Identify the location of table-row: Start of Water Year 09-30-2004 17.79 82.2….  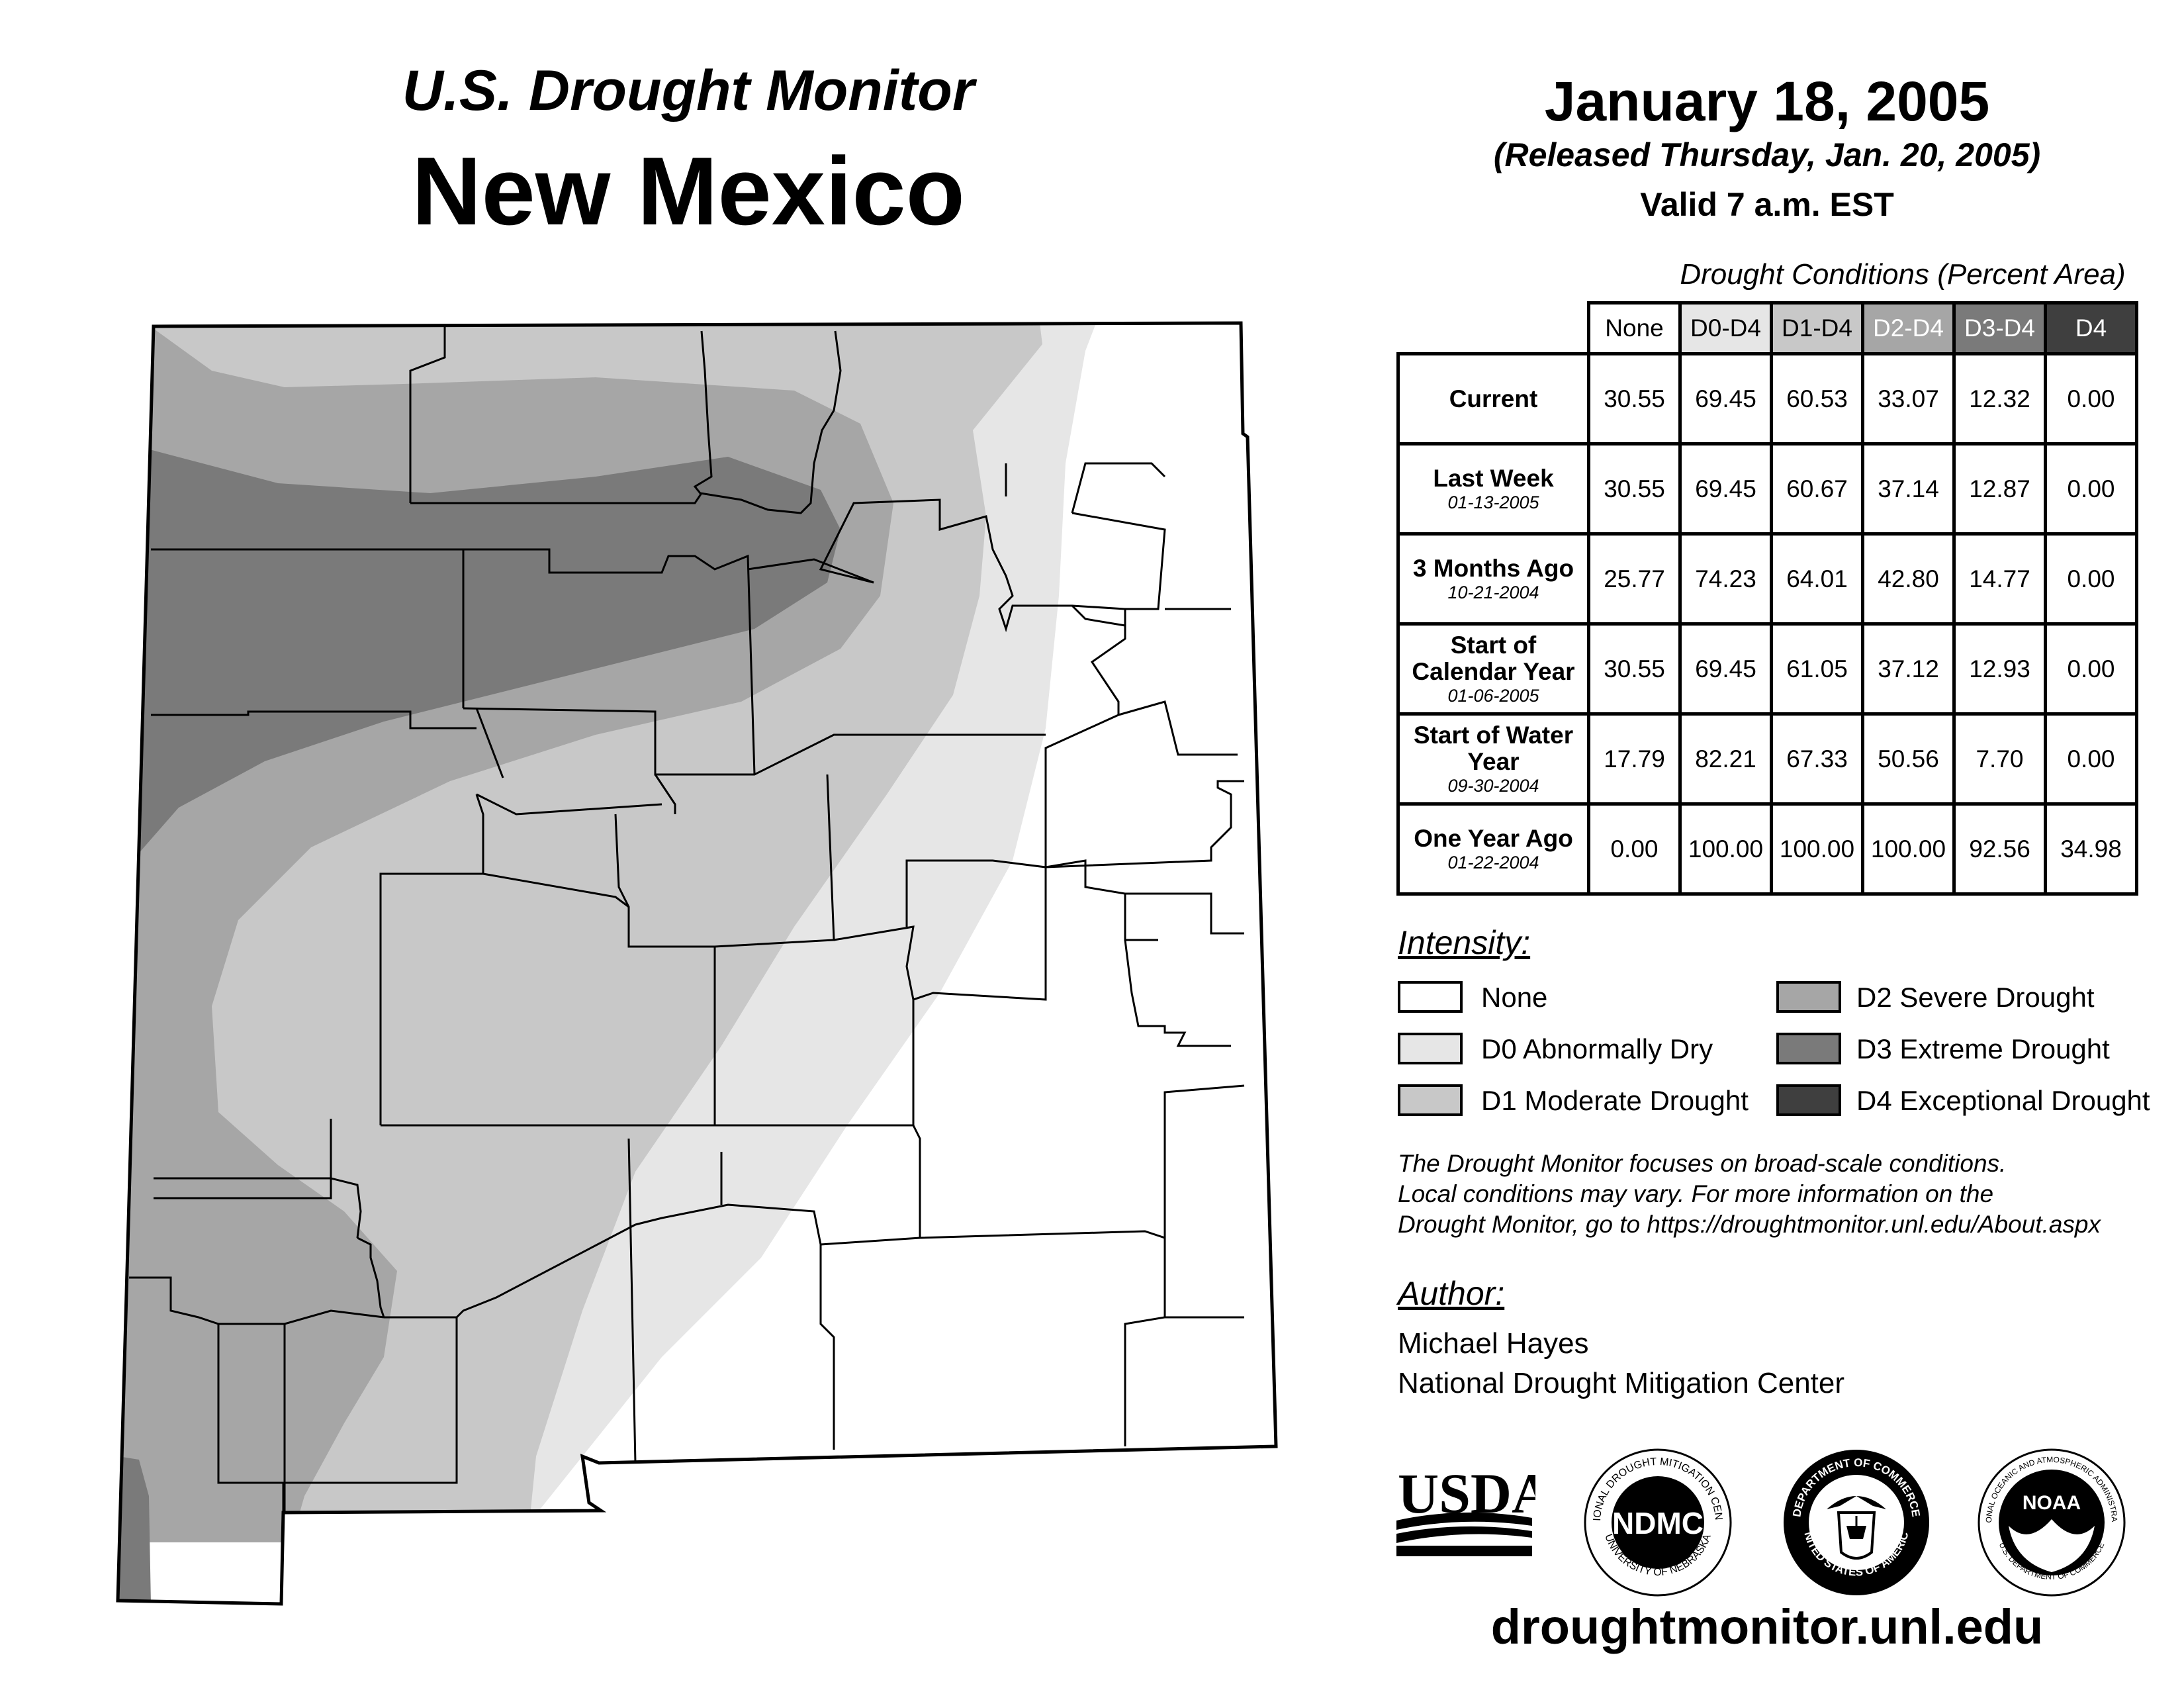
(1767, 759).